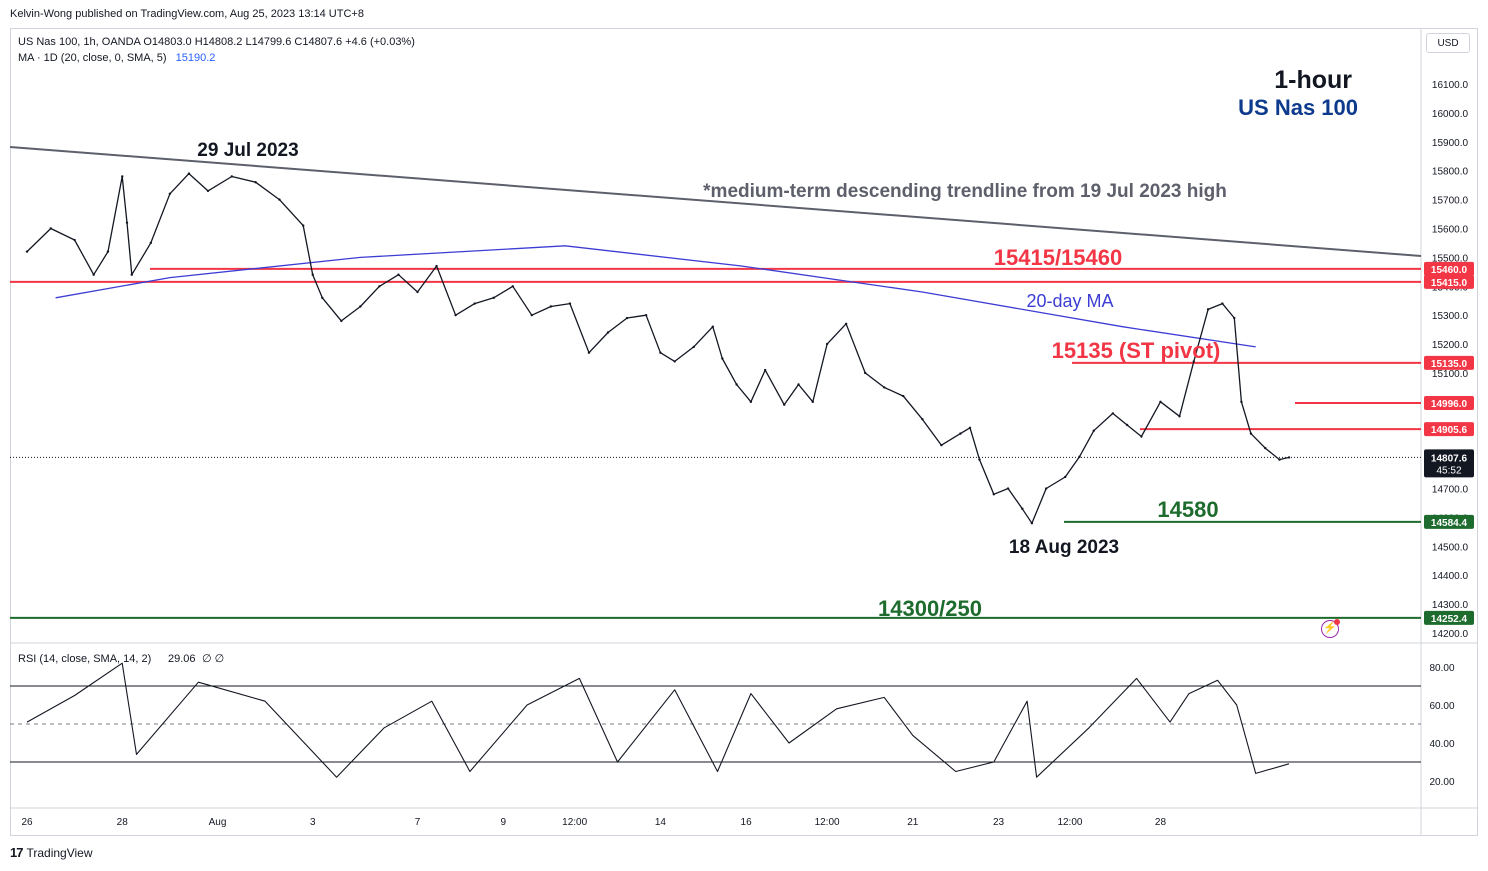 Image resolution: width=1488 pixels, height=871 pixels. Describe the element at coordinates (1450, 201) in the screenshot. I see `price-axis-tick: 15700.0` at that location.